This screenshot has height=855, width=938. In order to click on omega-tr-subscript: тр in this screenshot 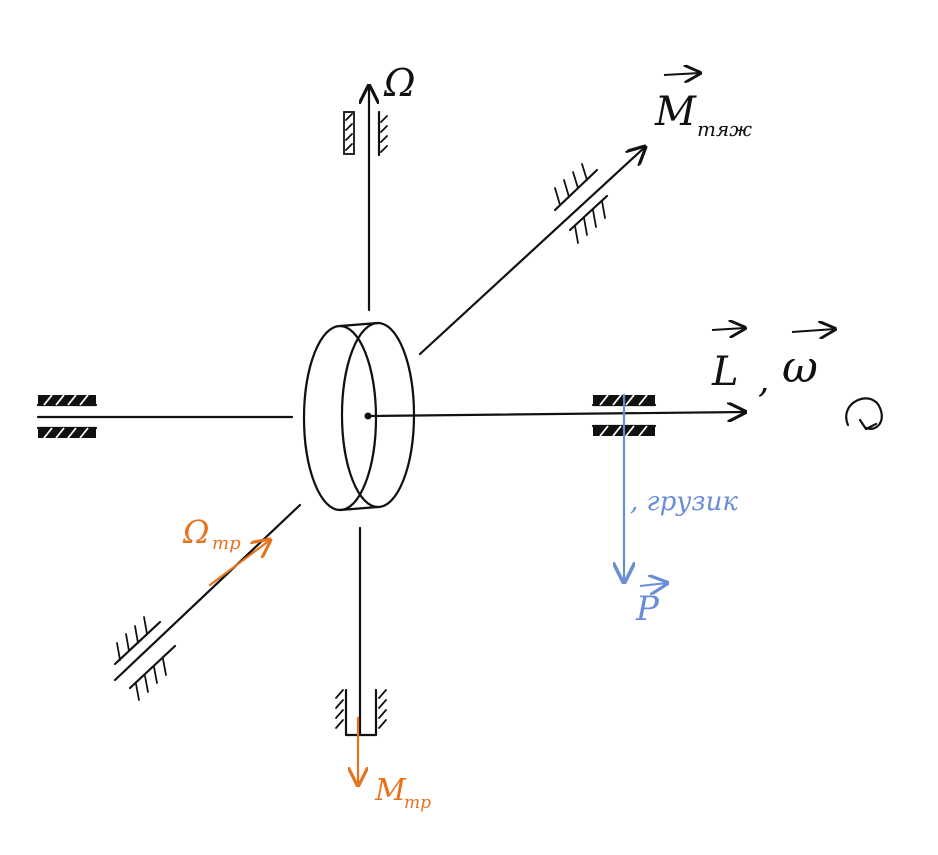, I will do `click(226, 543)`.